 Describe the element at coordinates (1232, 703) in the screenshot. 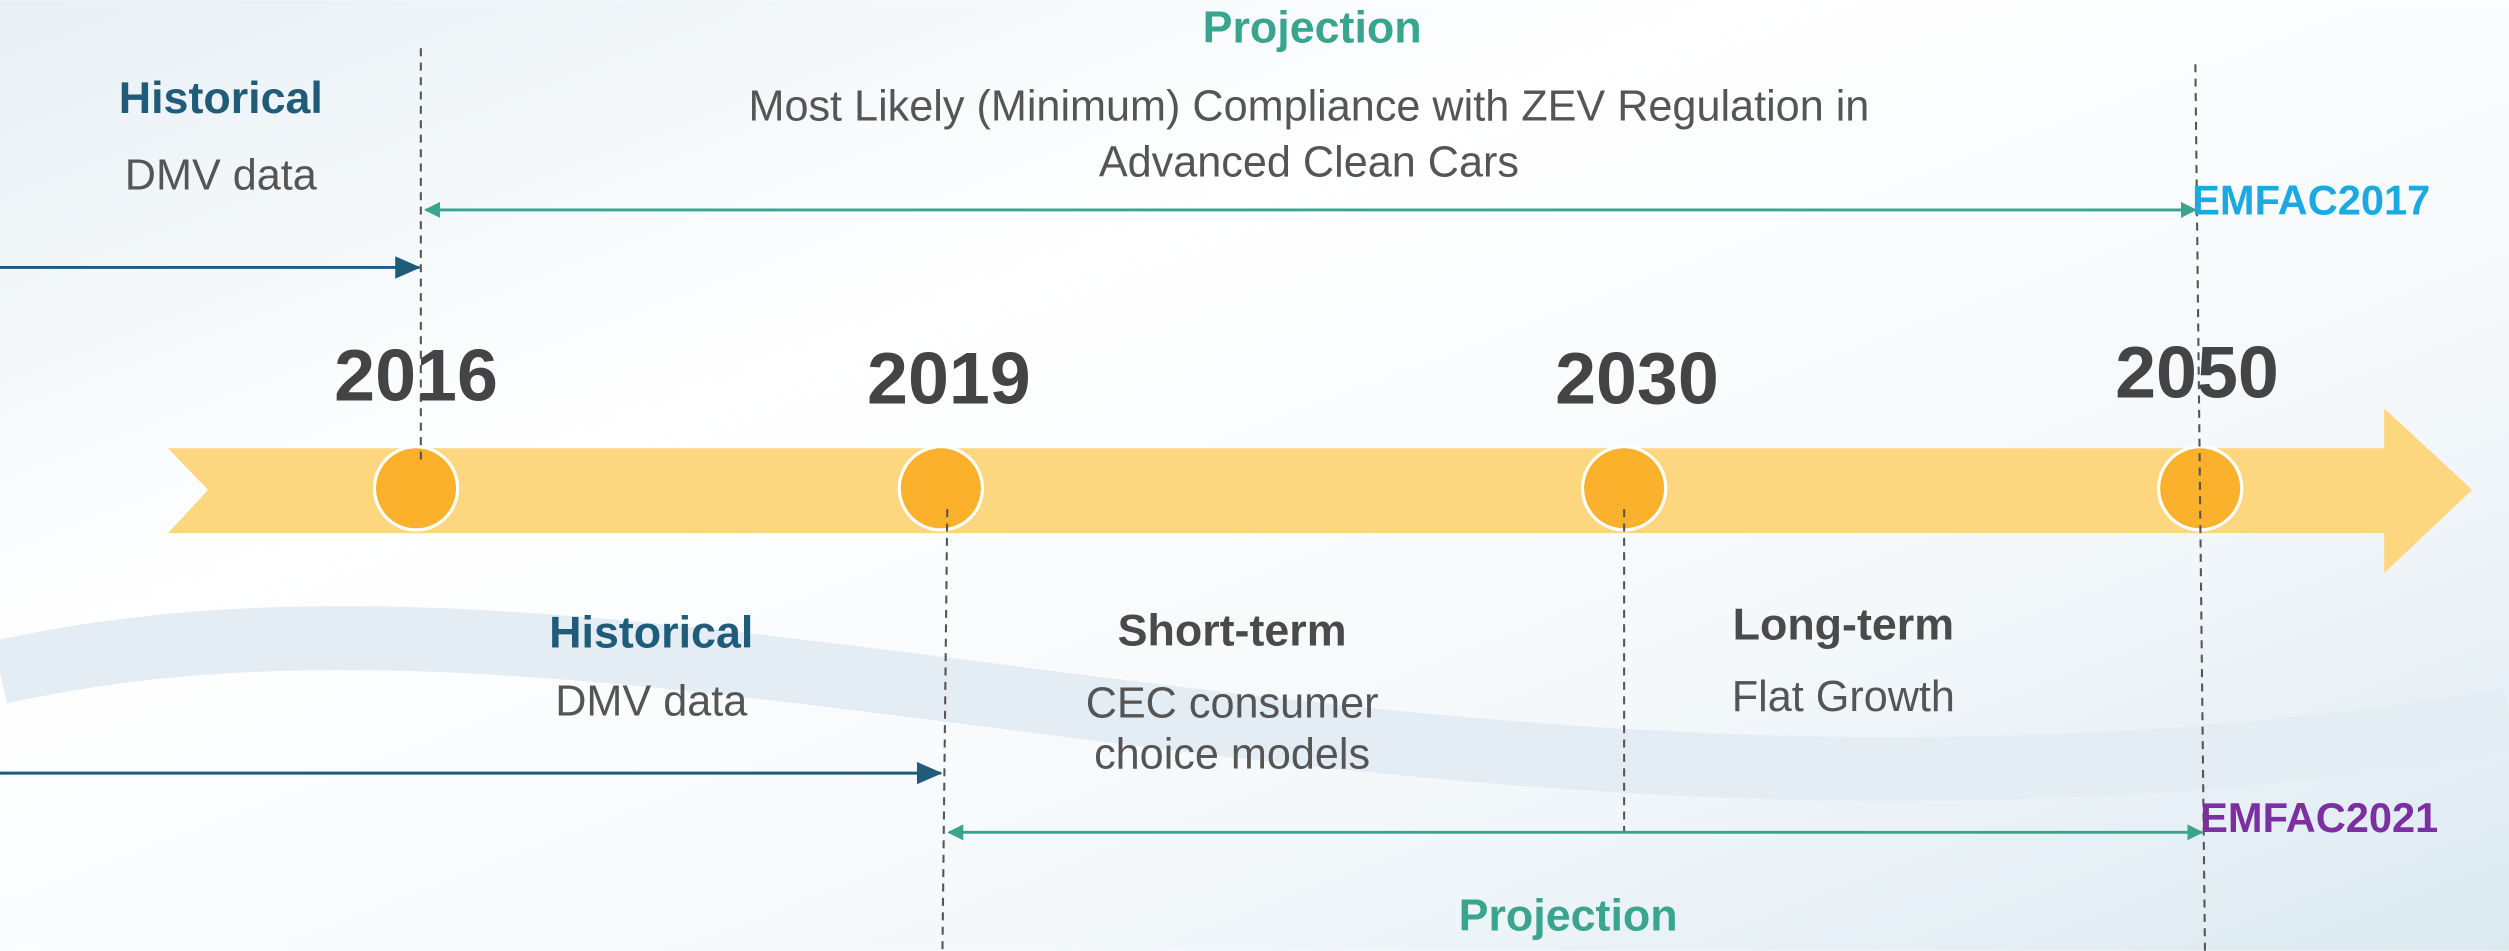

I see `text: CEC consumer` at that location.